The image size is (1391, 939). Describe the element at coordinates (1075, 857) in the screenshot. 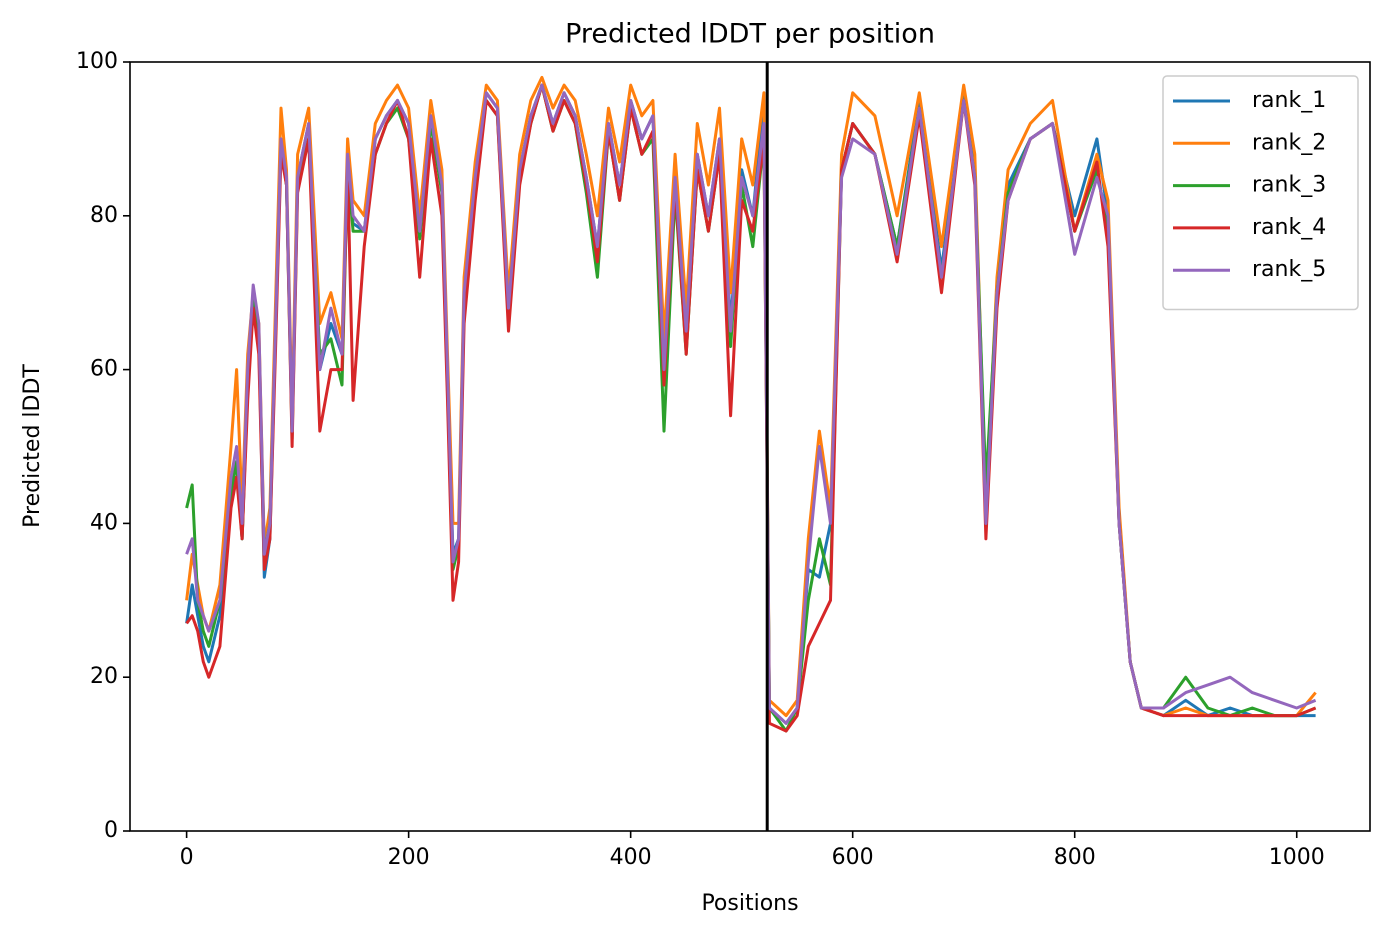

I see `x-tick-label: 800` at that location.